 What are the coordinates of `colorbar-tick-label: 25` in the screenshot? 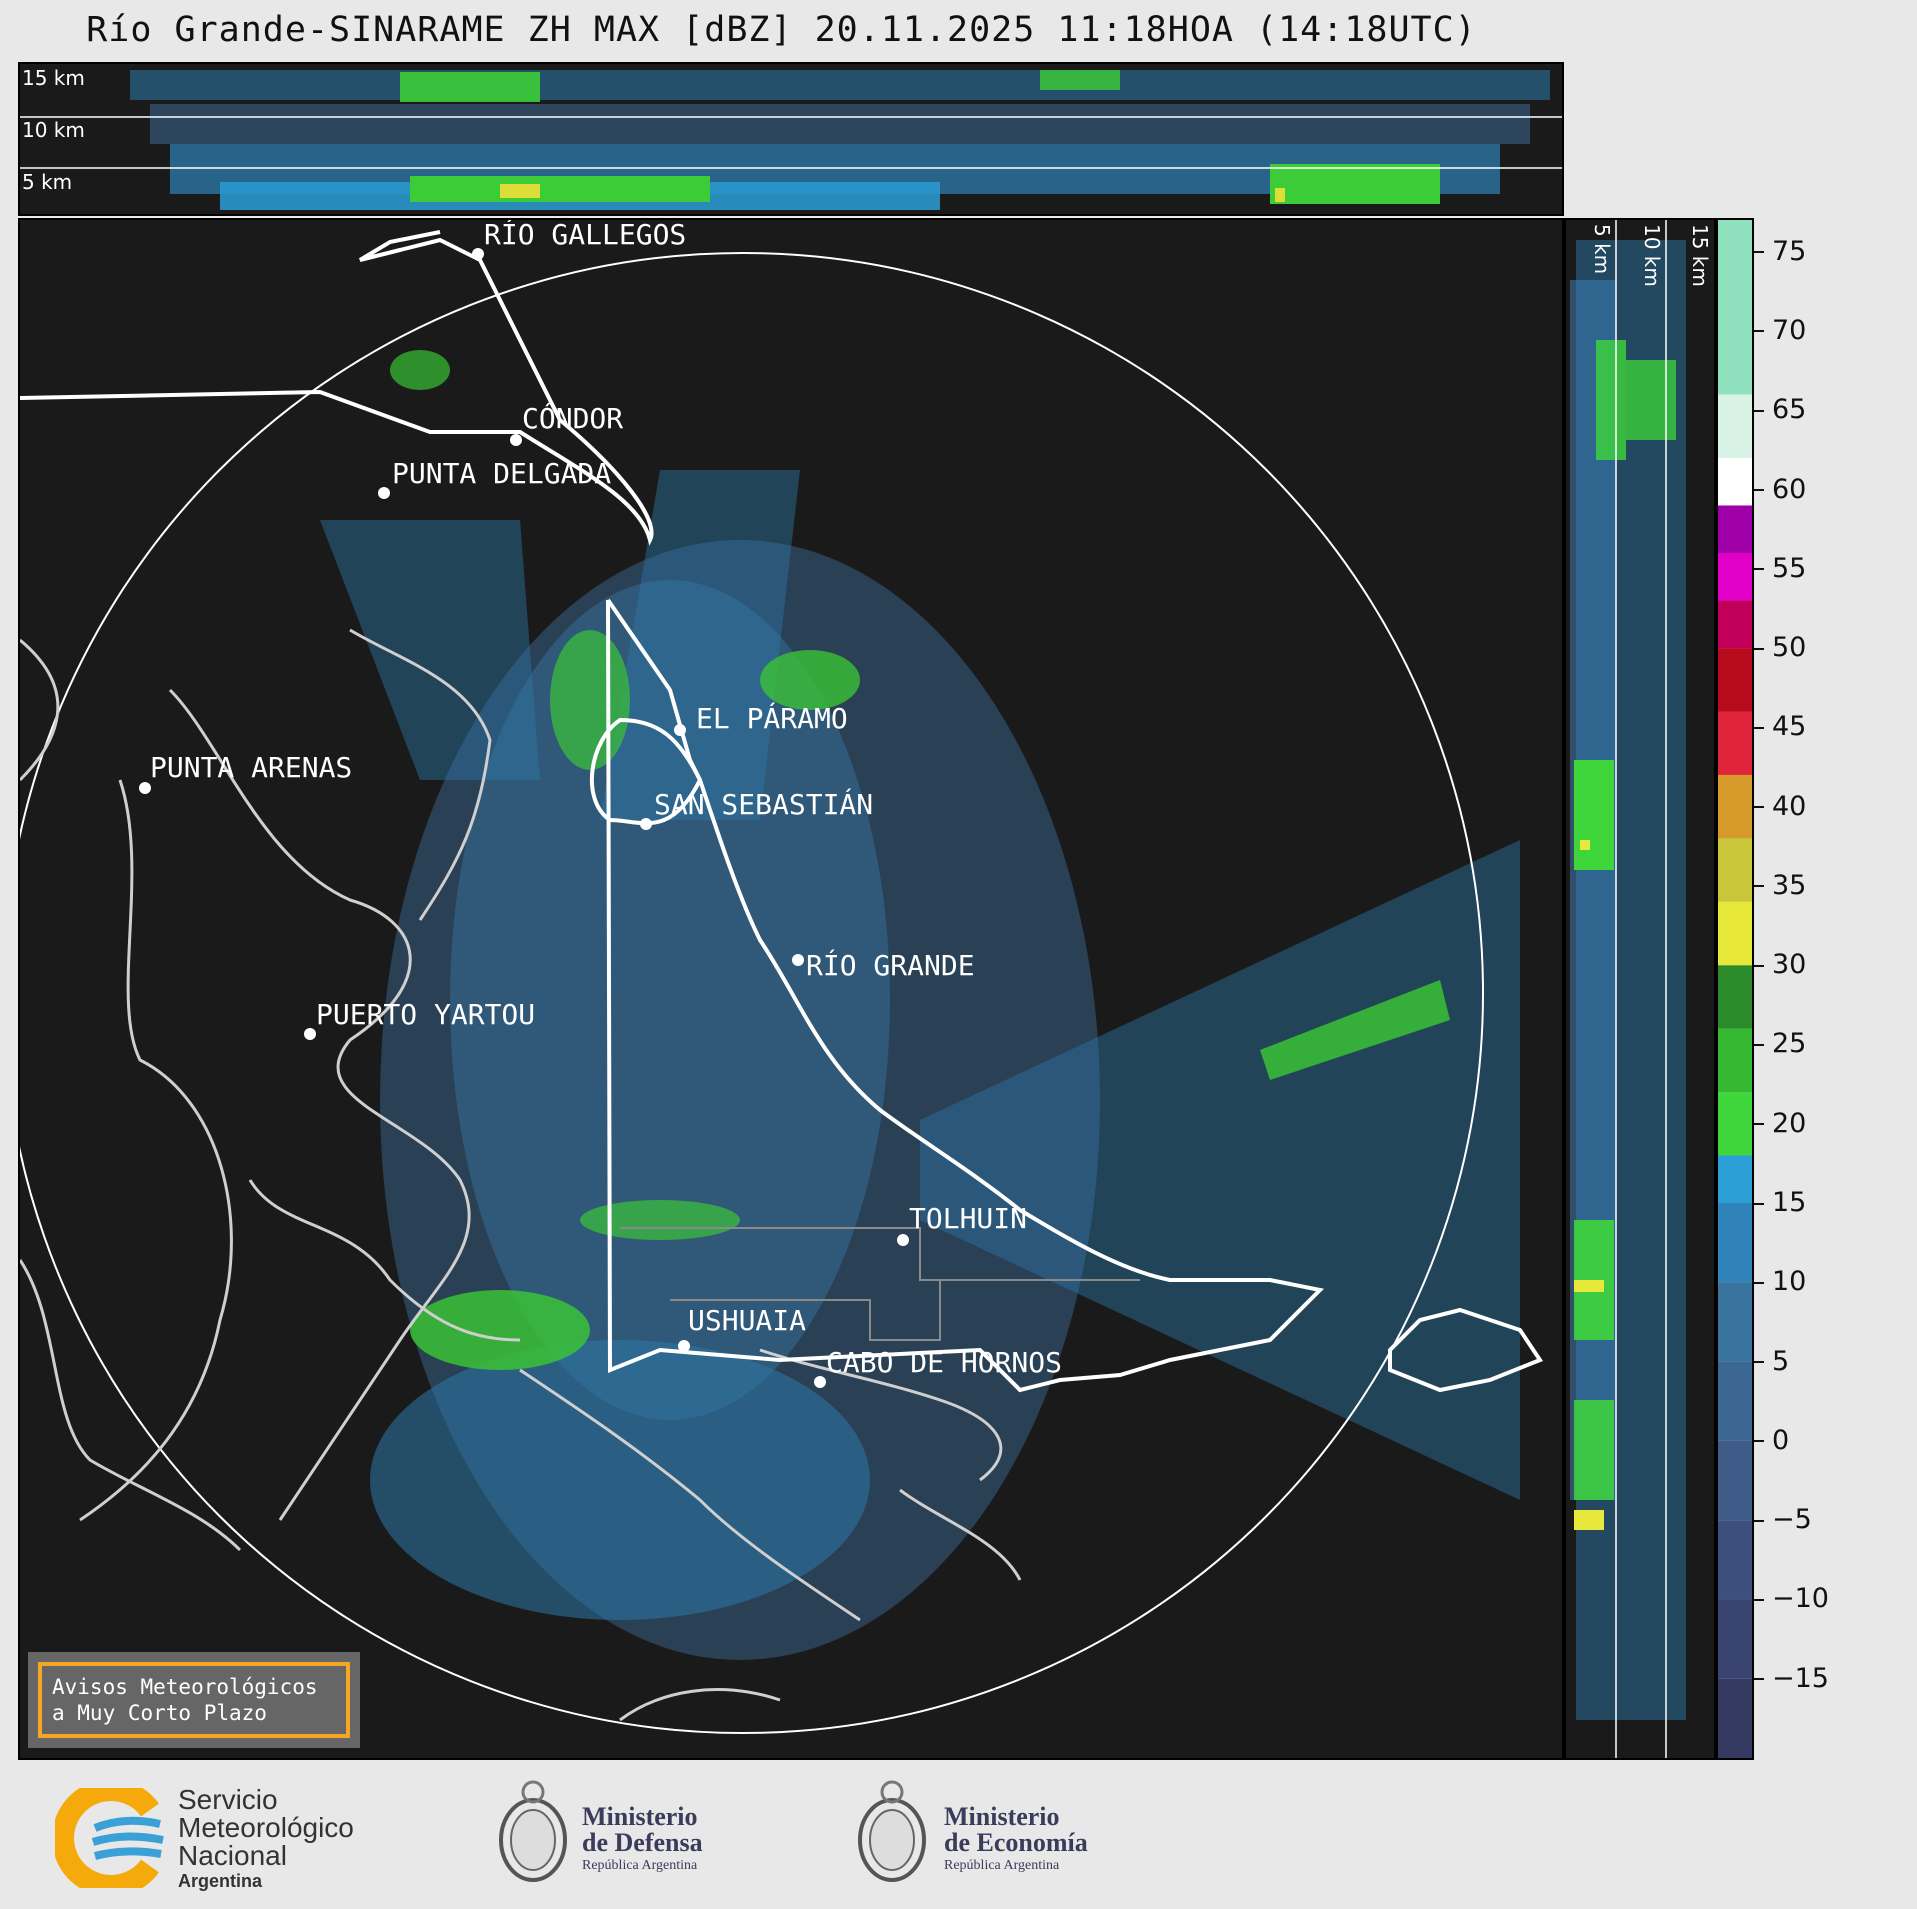 It's located at (1780, 1043).